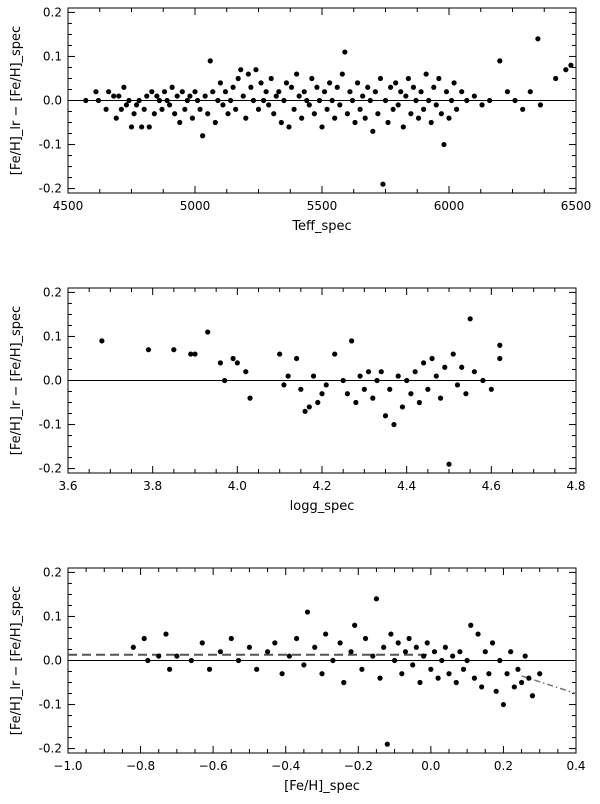 This screenshot has height=804, width=600. Describe the element at coordinates (321, 486) in the screenshot. I see `logg-x-tick-label: 4.2` at that location.